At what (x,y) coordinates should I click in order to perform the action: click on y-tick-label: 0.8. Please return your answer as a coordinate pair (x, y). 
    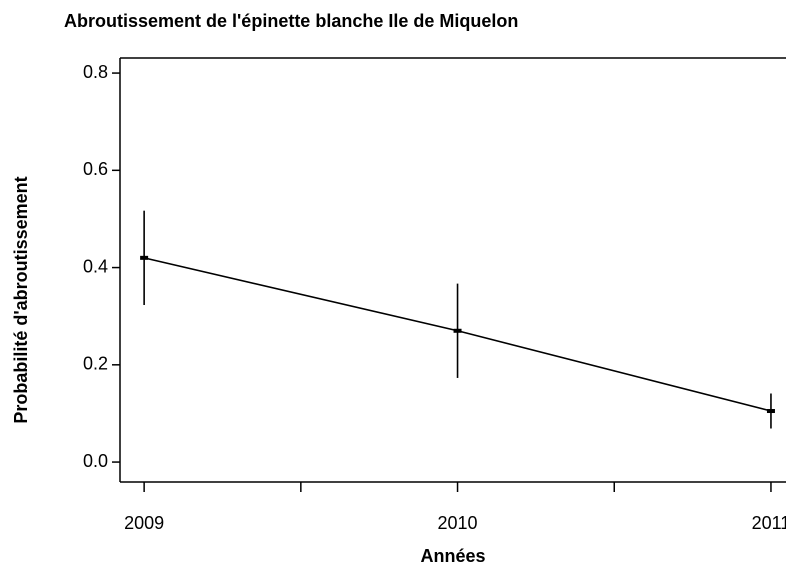
    Looking at the image, I should click on (95, 72).